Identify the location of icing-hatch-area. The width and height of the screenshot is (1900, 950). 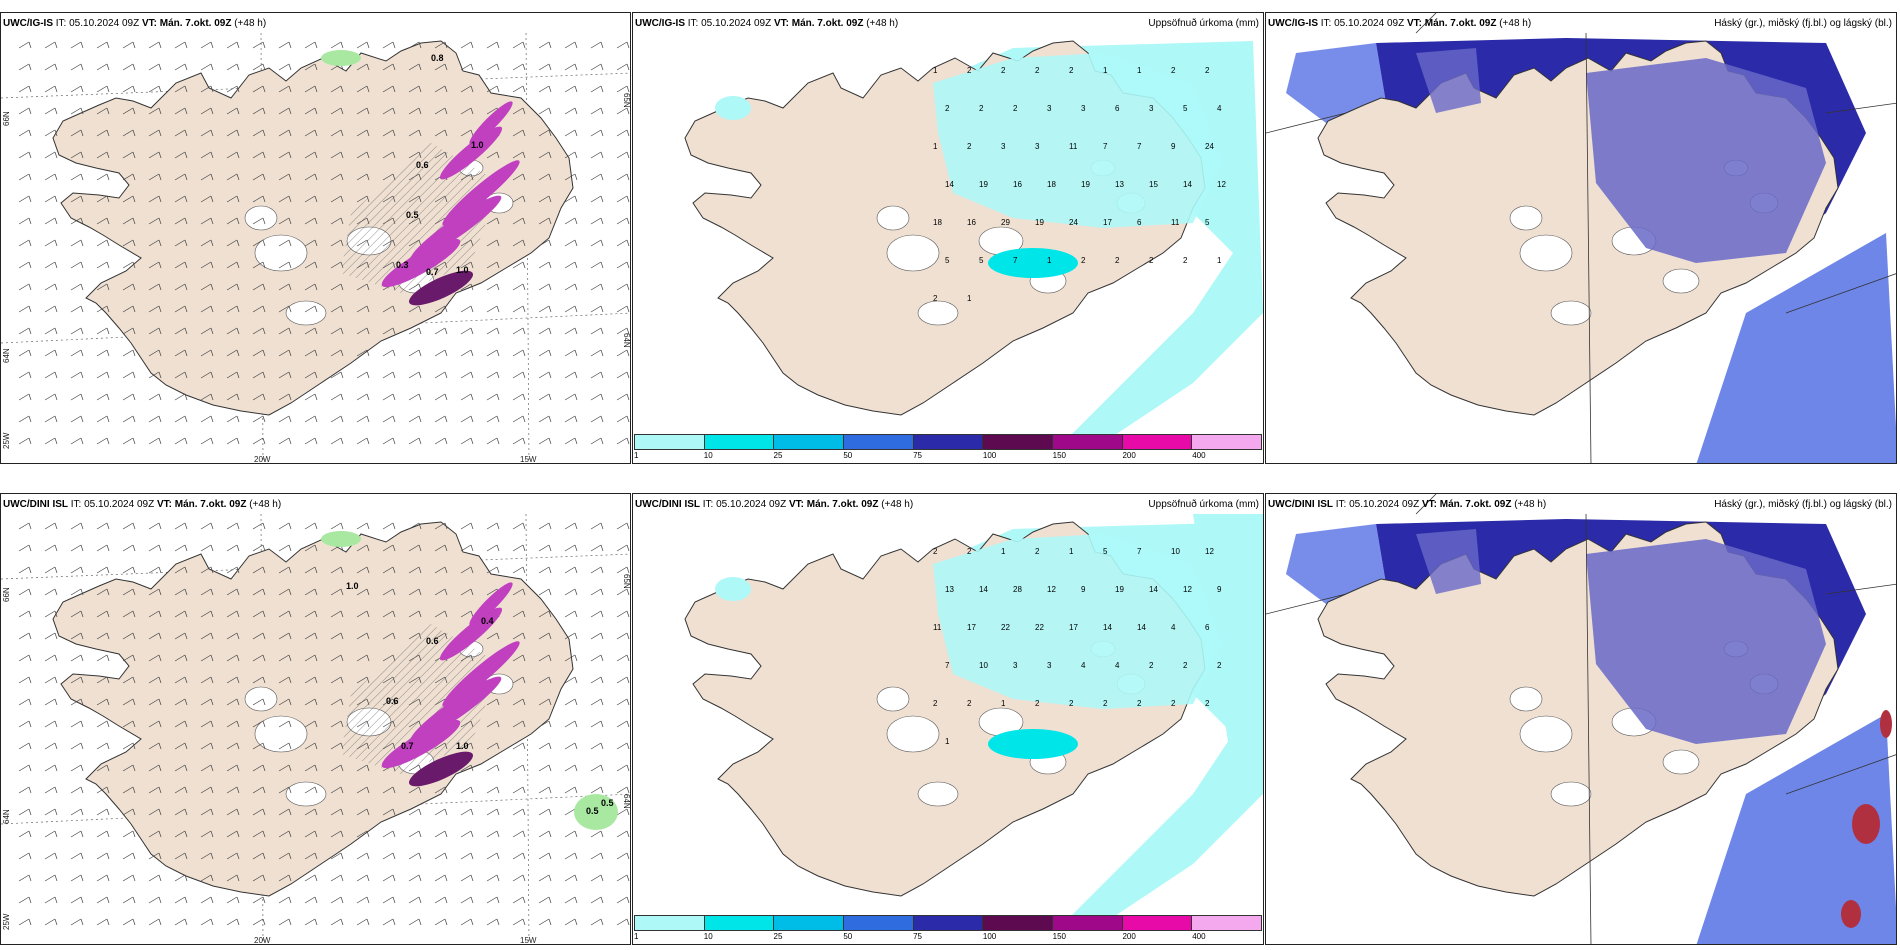
(421, 218).